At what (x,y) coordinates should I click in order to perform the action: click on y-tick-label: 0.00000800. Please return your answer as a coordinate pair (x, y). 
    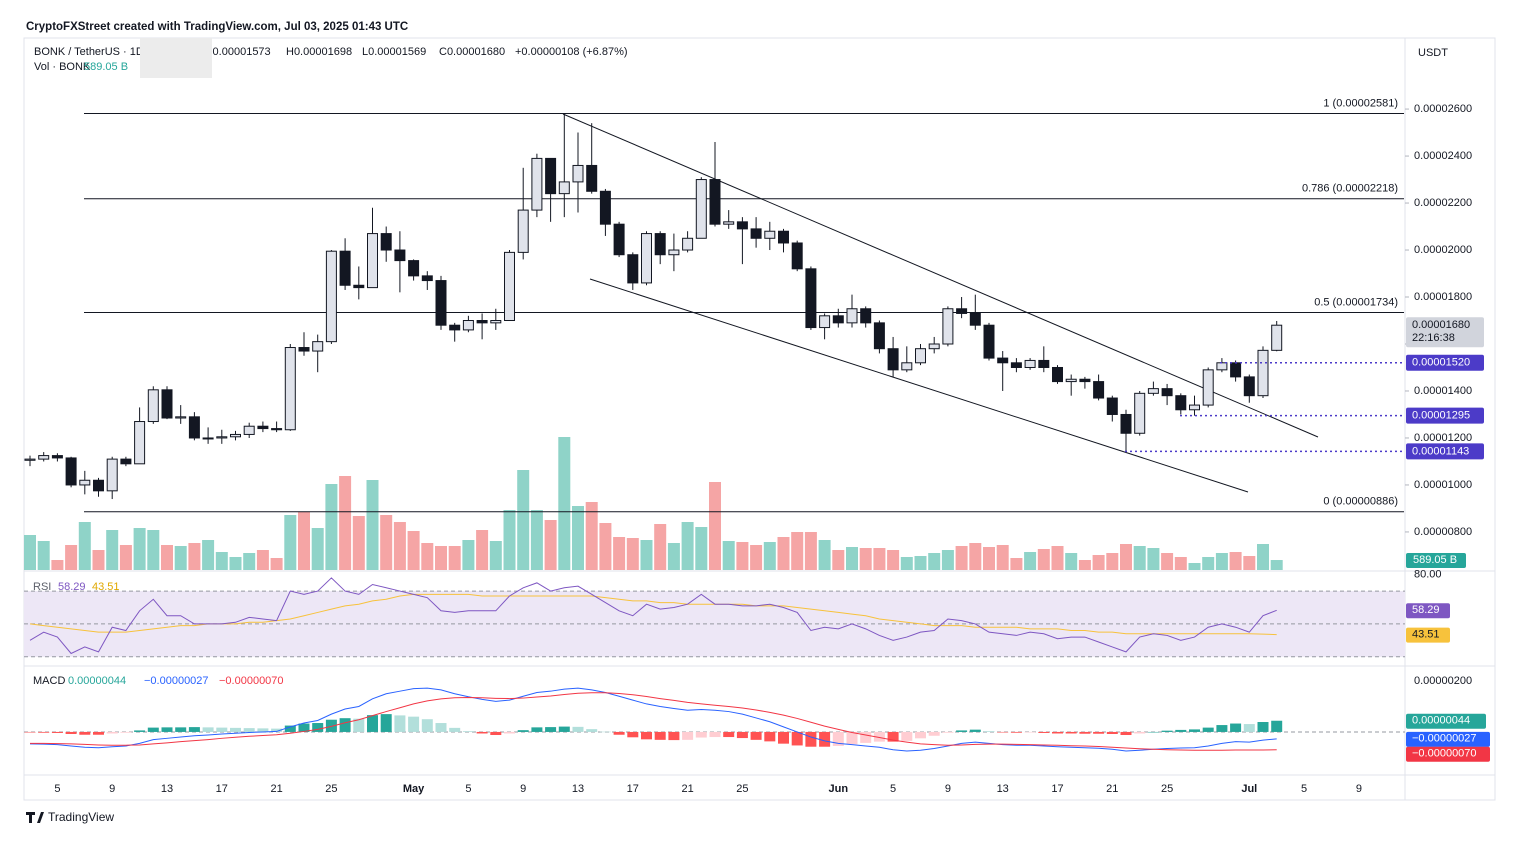
    Looking at the image, I should click on (1443, 532).